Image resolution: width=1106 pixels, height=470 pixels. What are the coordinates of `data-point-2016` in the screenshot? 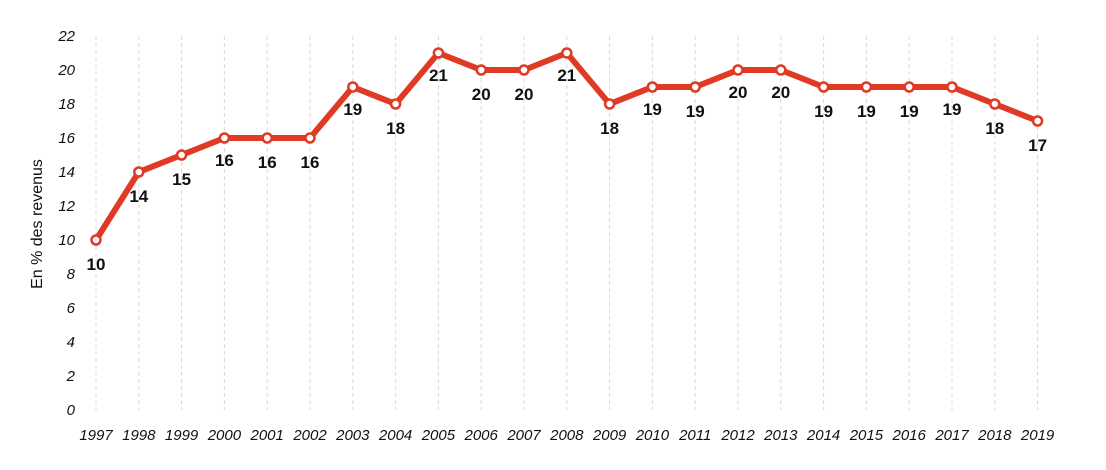 It's located at (909, 87).